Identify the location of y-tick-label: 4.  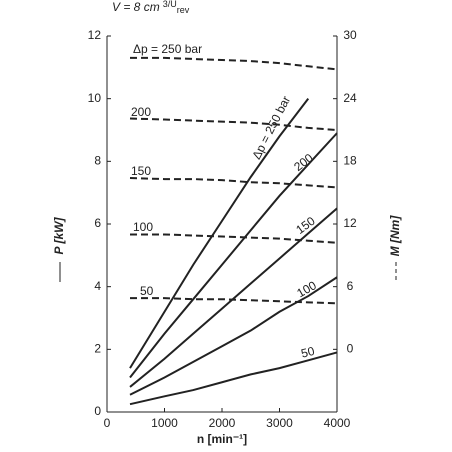
(97, 286).